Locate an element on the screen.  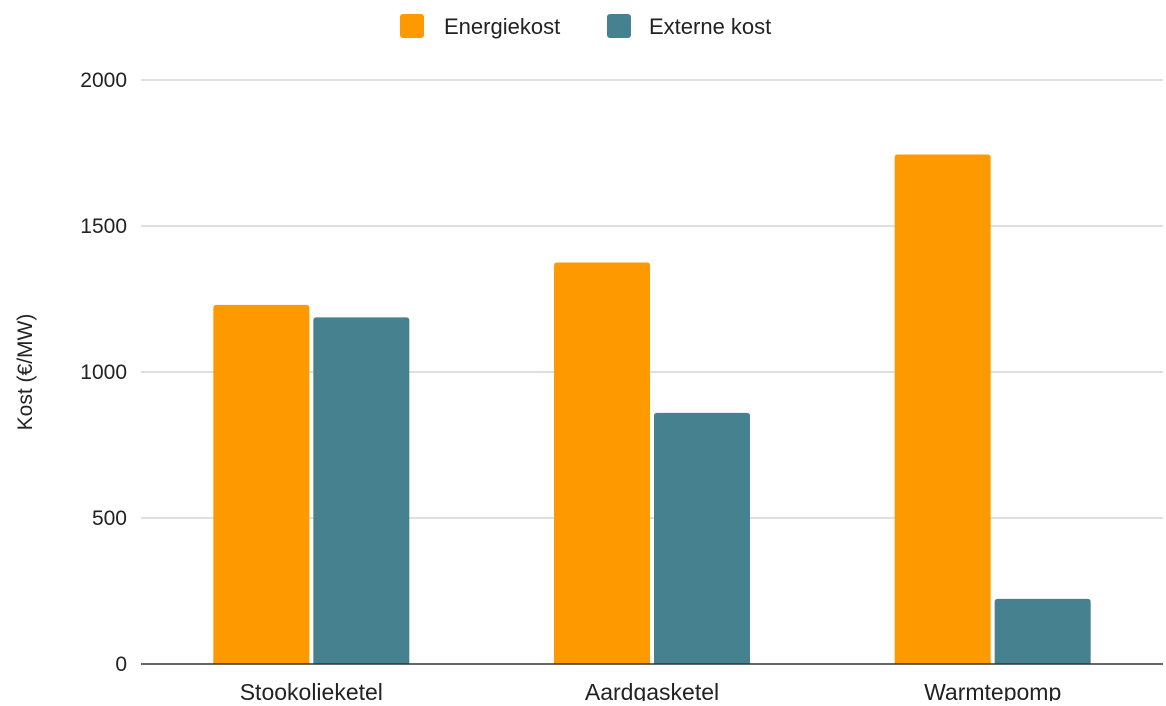
x-tick-label: Warmtepomp is located at coordinates (992, 690).